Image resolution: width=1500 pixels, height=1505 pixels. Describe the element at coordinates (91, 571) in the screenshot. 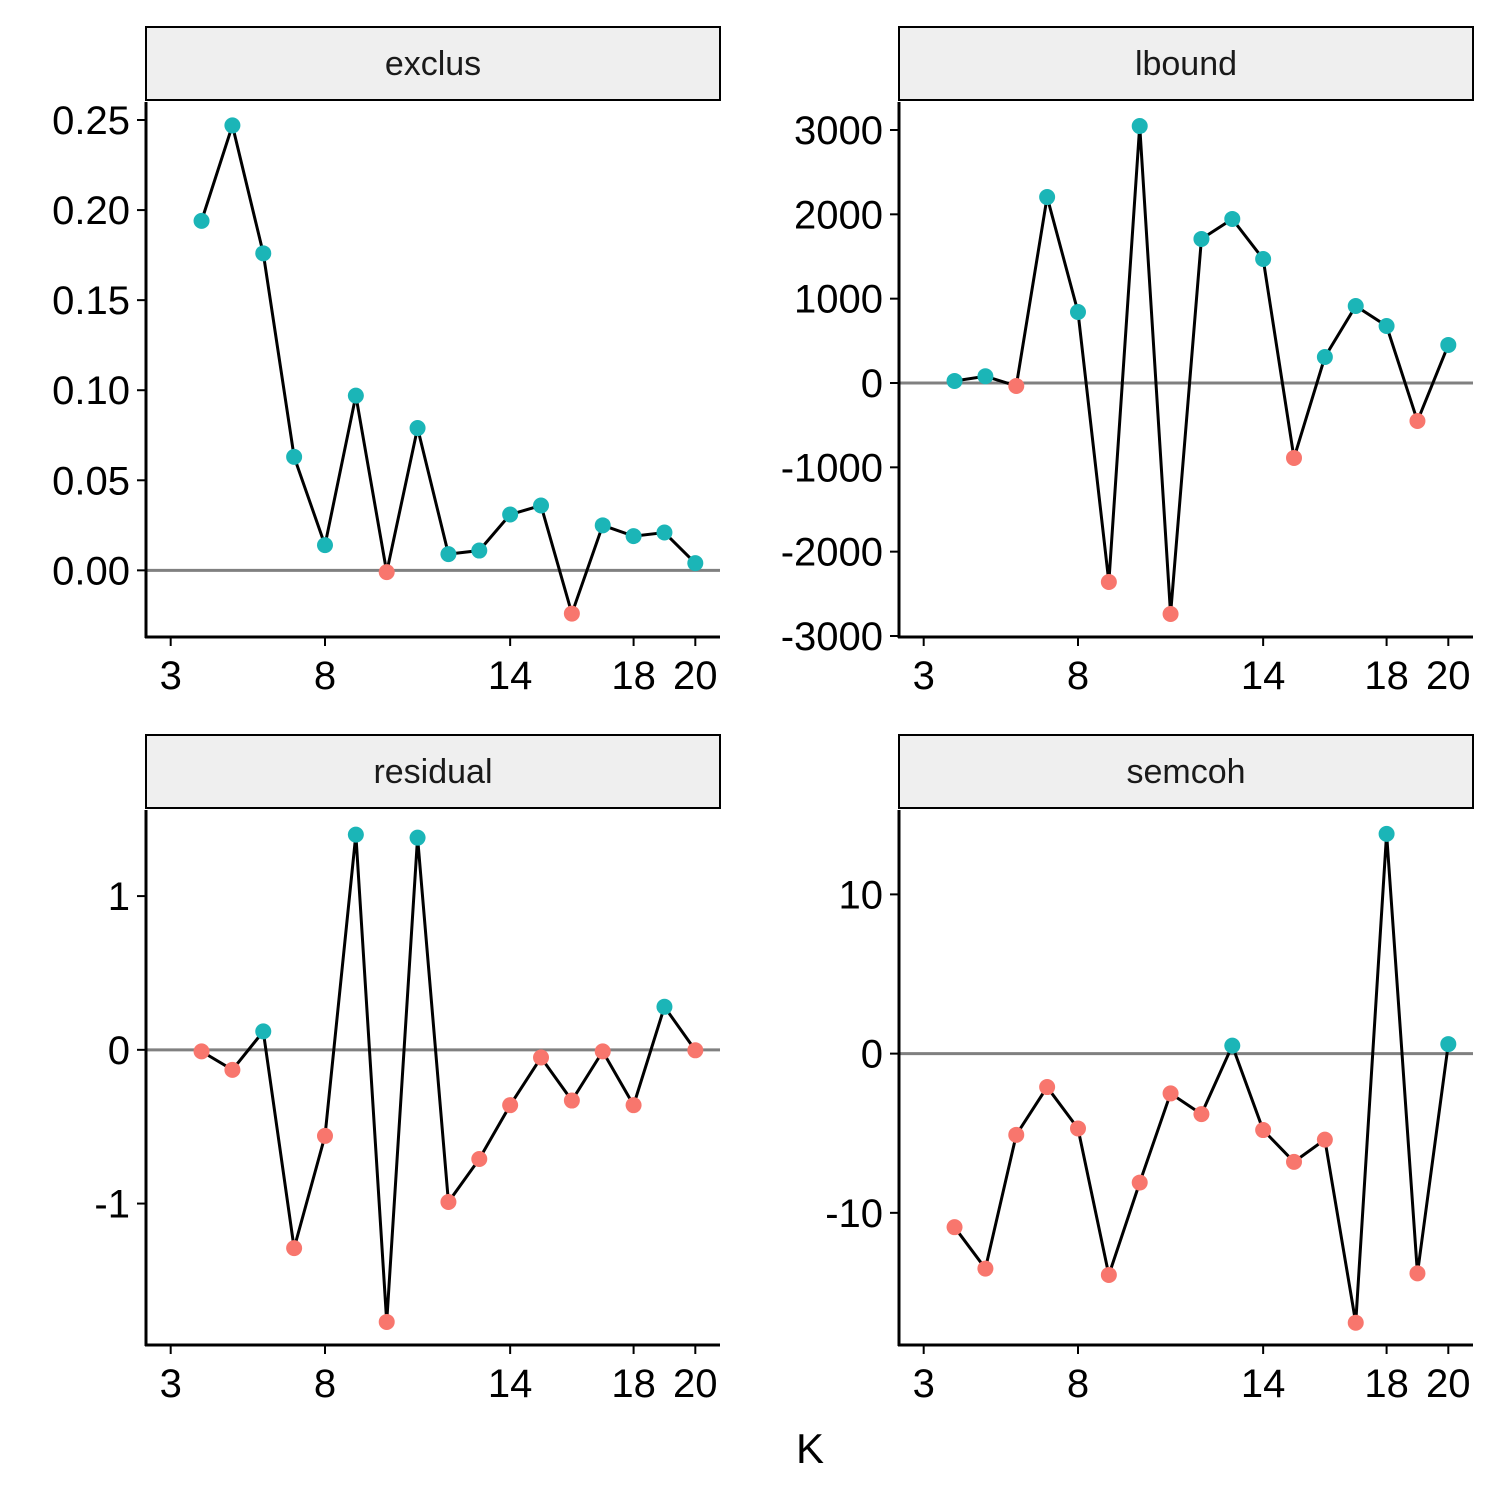

I see `y-tick-label: 0.00` at that location.